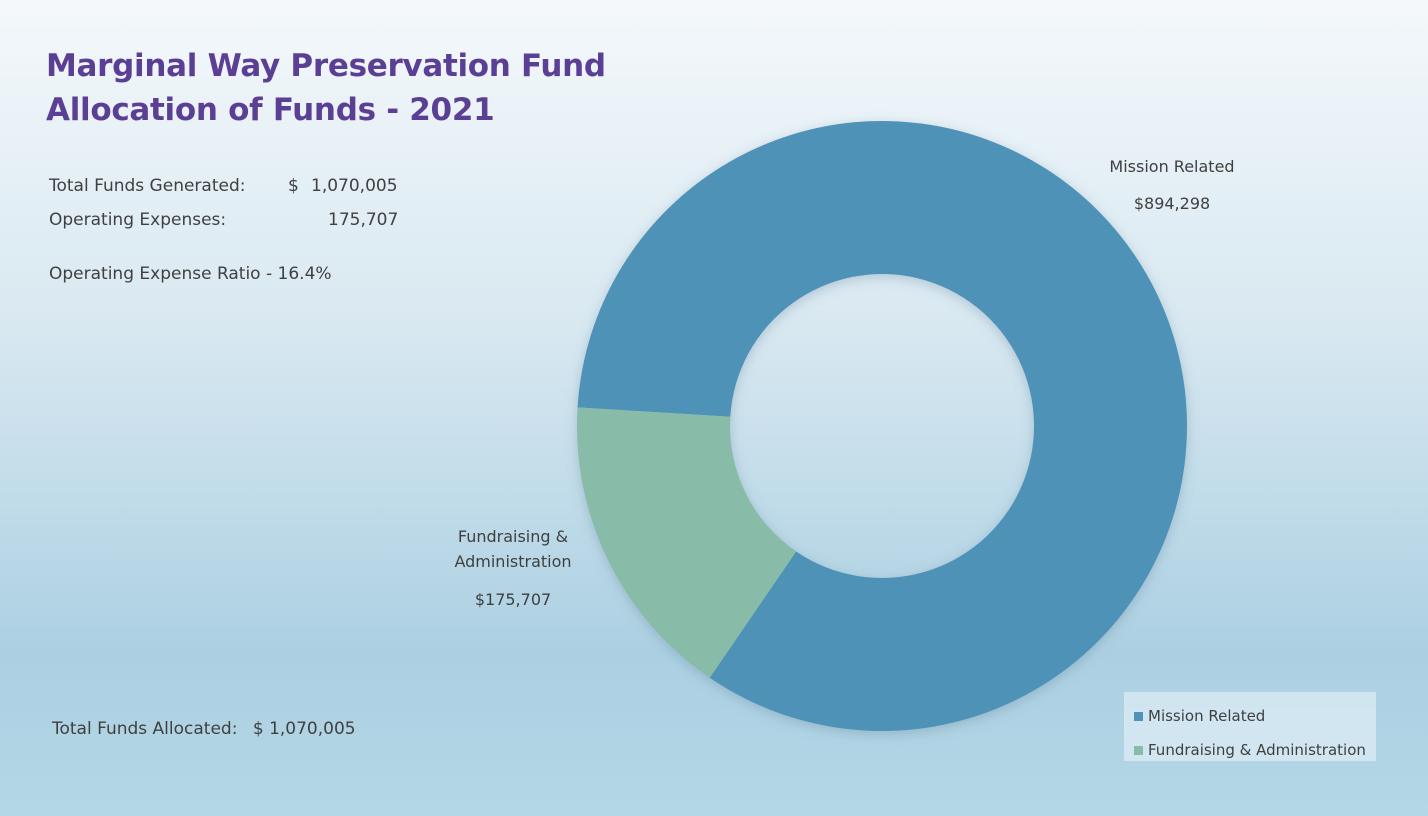  Describe the element at coordinates (1257, 750) in the screenshot. I see `legend-label-fundraising: Fundraising & Administration` at that location.